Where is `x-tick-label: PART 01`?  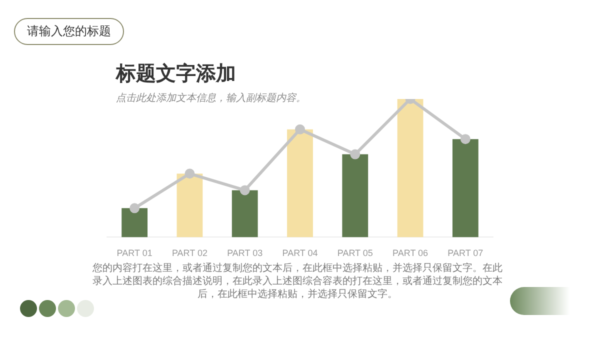
x-tick-label: PART 01 is located at coordinates (134, 253).